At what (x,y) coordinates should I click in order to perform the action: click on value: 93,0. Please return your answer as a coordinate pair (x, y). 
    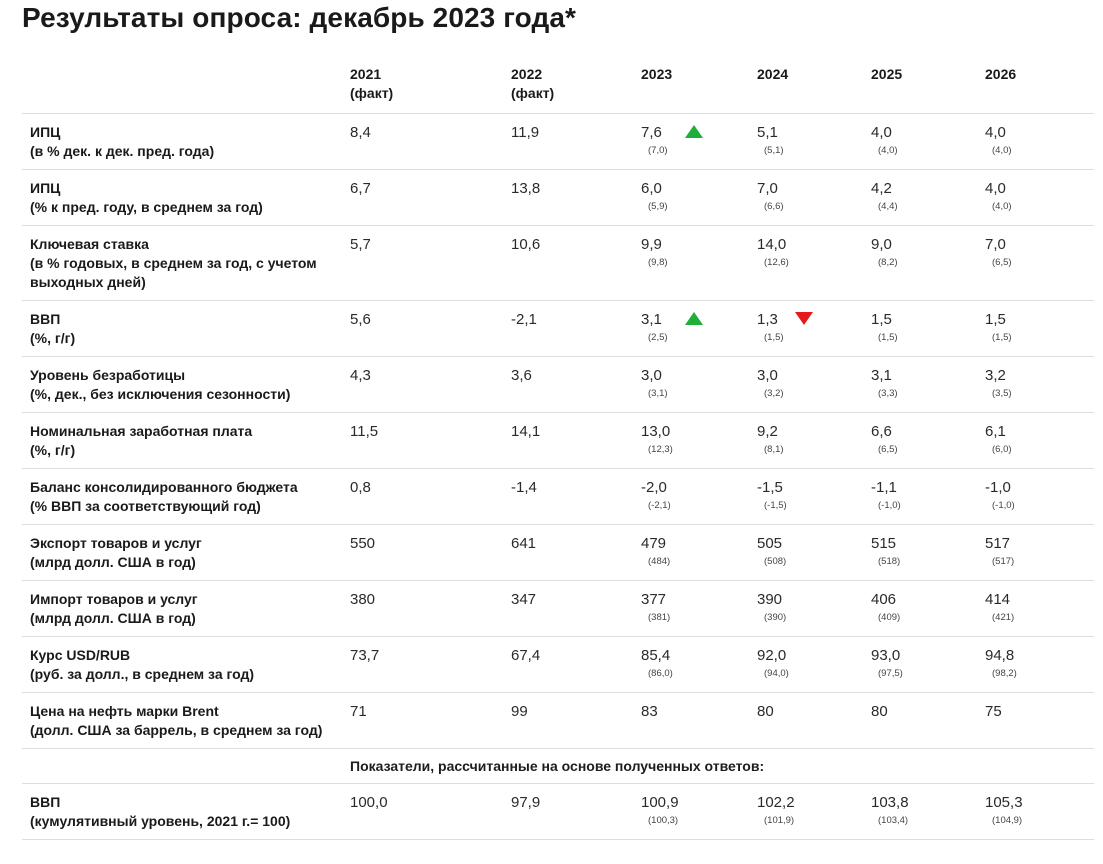
    Looking at the image, I should click on (886, 655).